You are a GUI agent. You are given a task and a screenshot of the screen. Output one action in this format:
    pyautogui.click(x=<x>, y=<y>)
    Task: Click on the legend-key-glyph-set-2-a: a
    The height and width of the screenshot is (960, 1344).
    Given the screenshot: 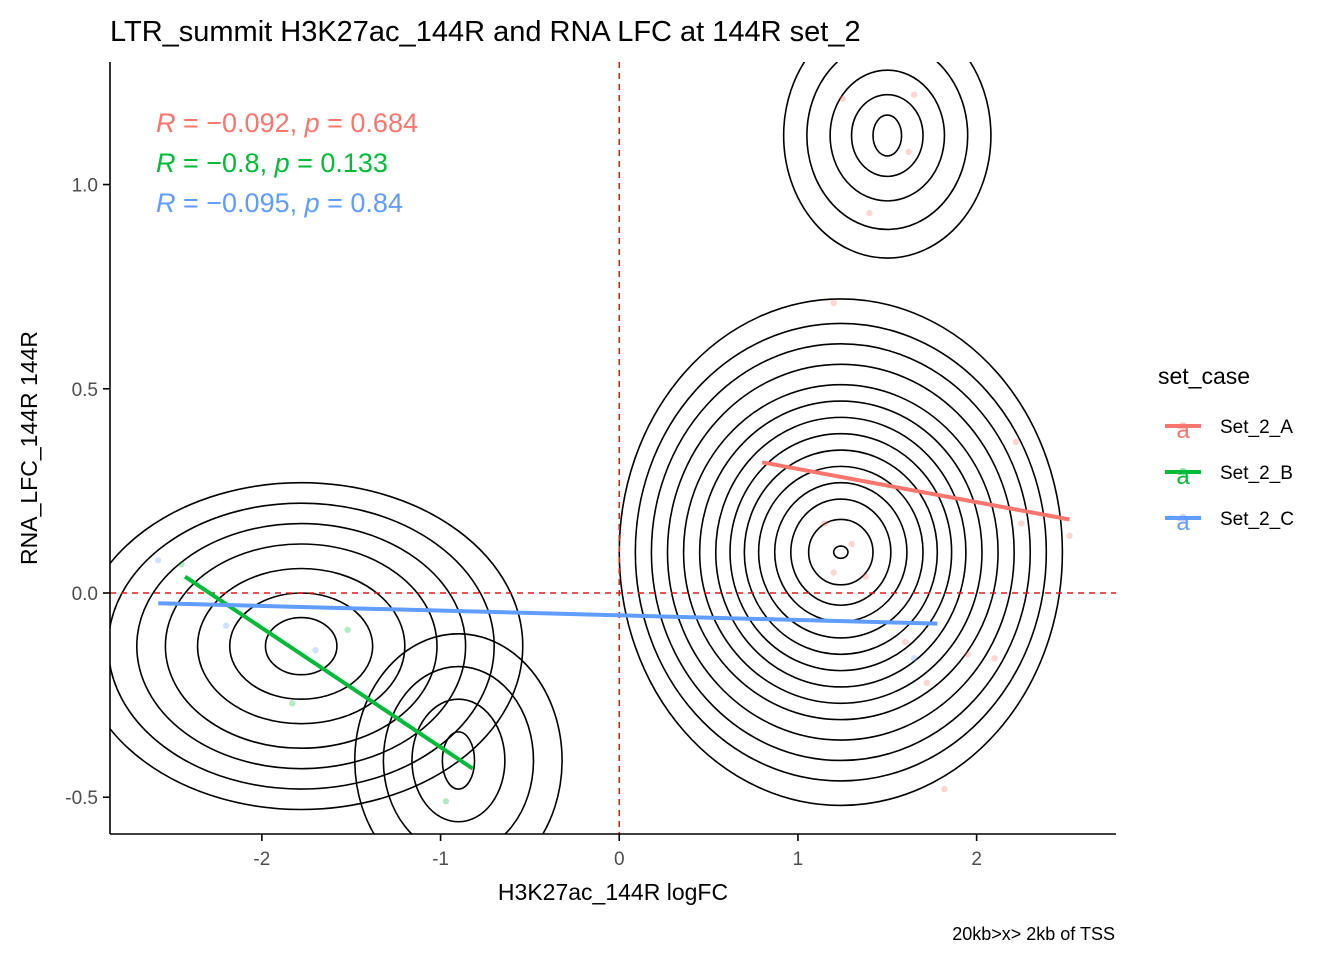 What is the action you would take?
    pyautogui.click(x=1183, y=430)
    